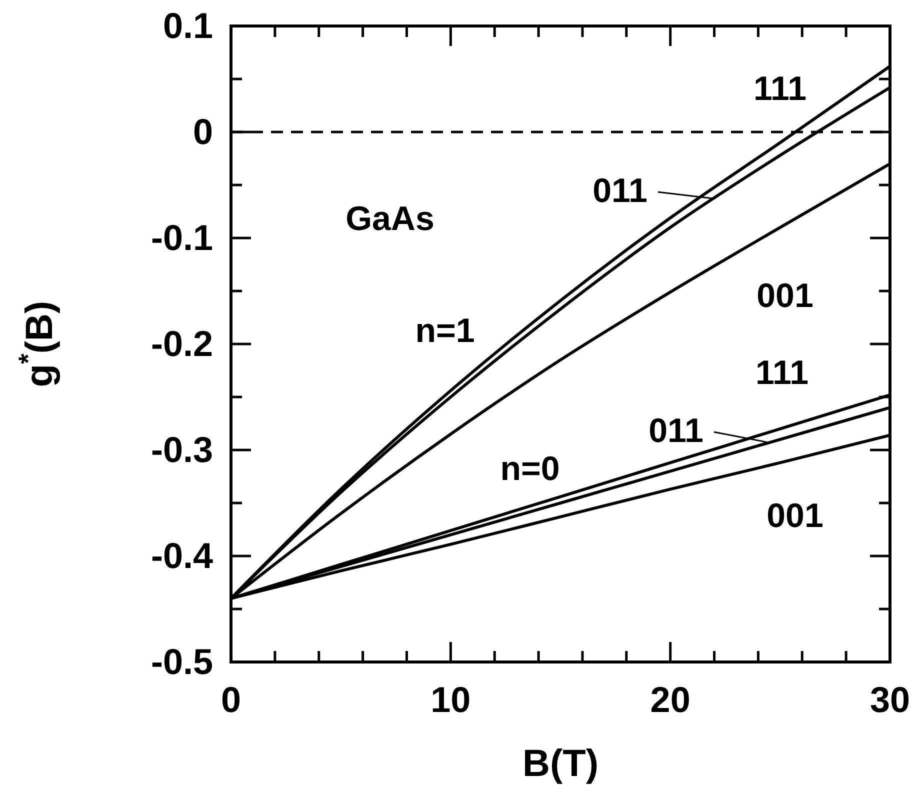 This screenshot has height=798, width=921. What do you see at coordinates (181, 343) in the screenshot?
I see `y-tick-label: -0.2` at bounding box center [181, 343].